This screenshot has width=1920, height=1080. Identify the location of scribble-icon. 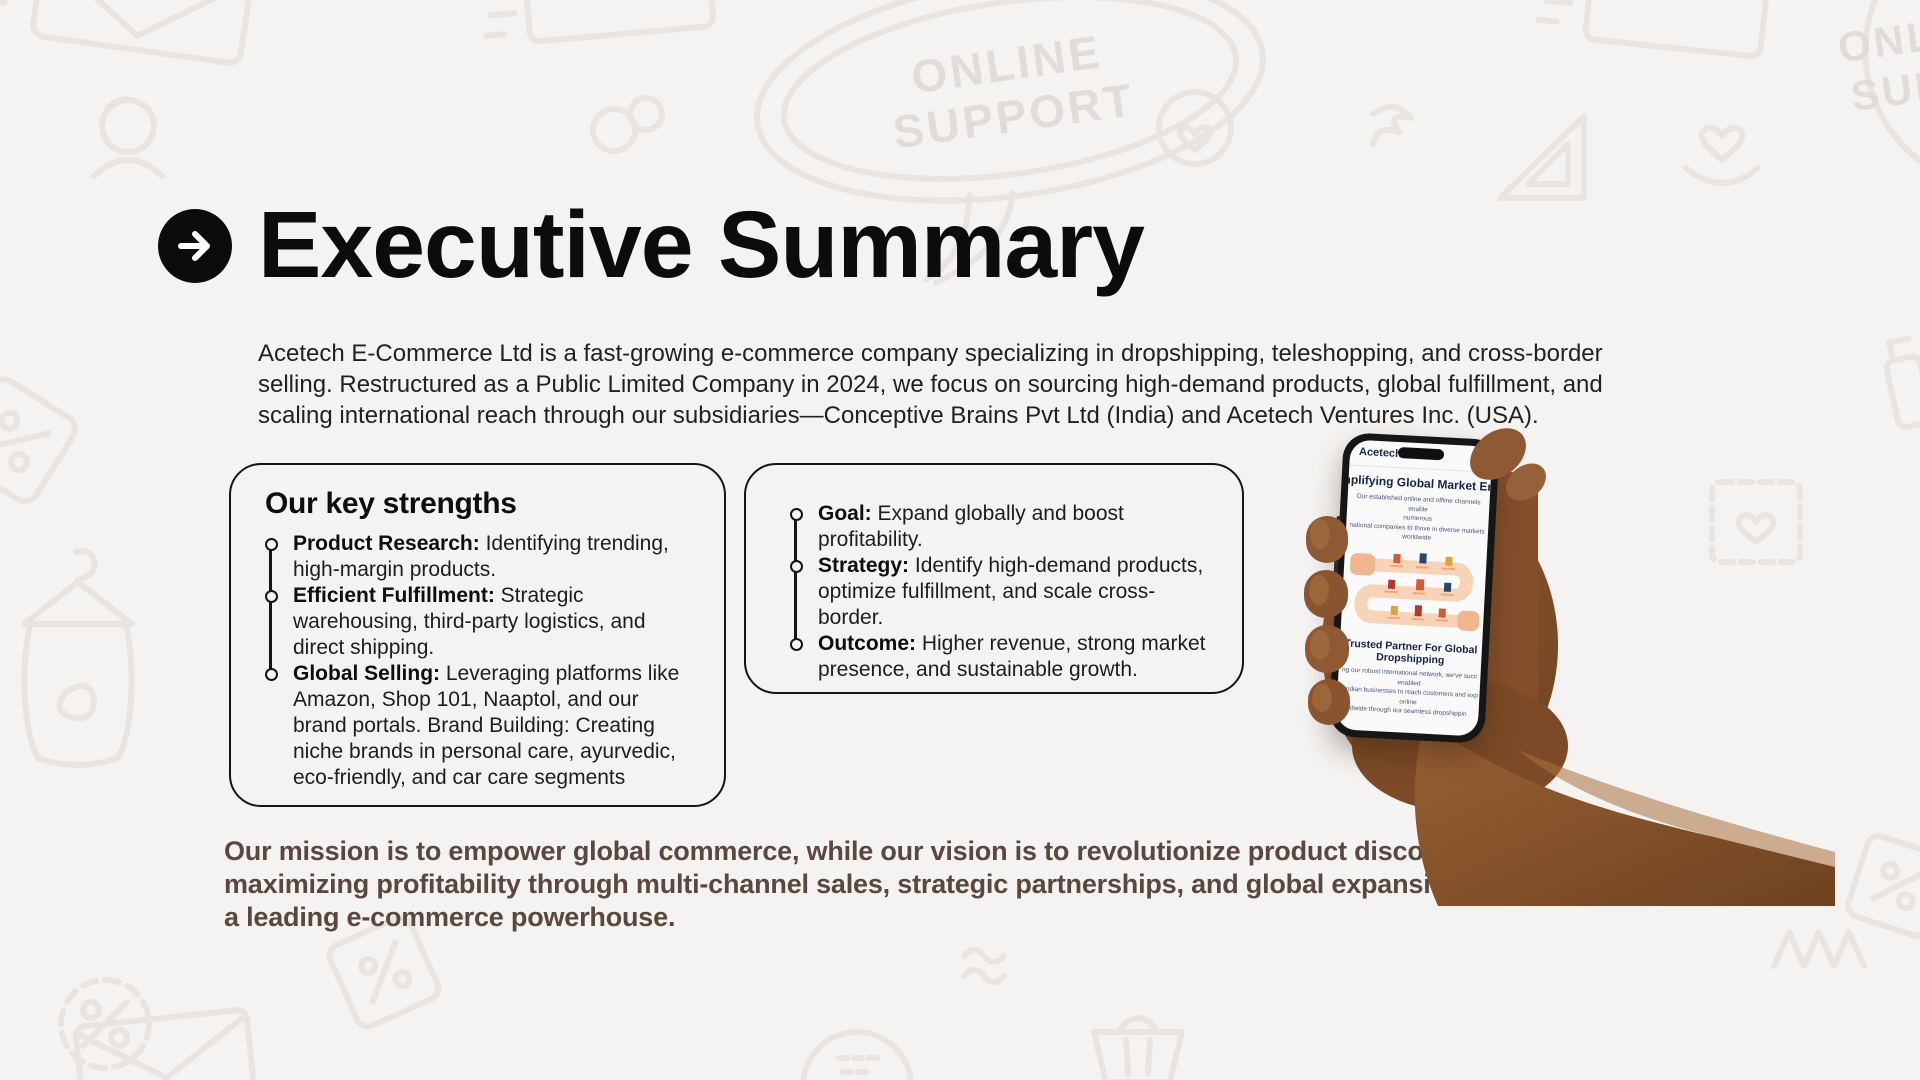
(1392, 125).